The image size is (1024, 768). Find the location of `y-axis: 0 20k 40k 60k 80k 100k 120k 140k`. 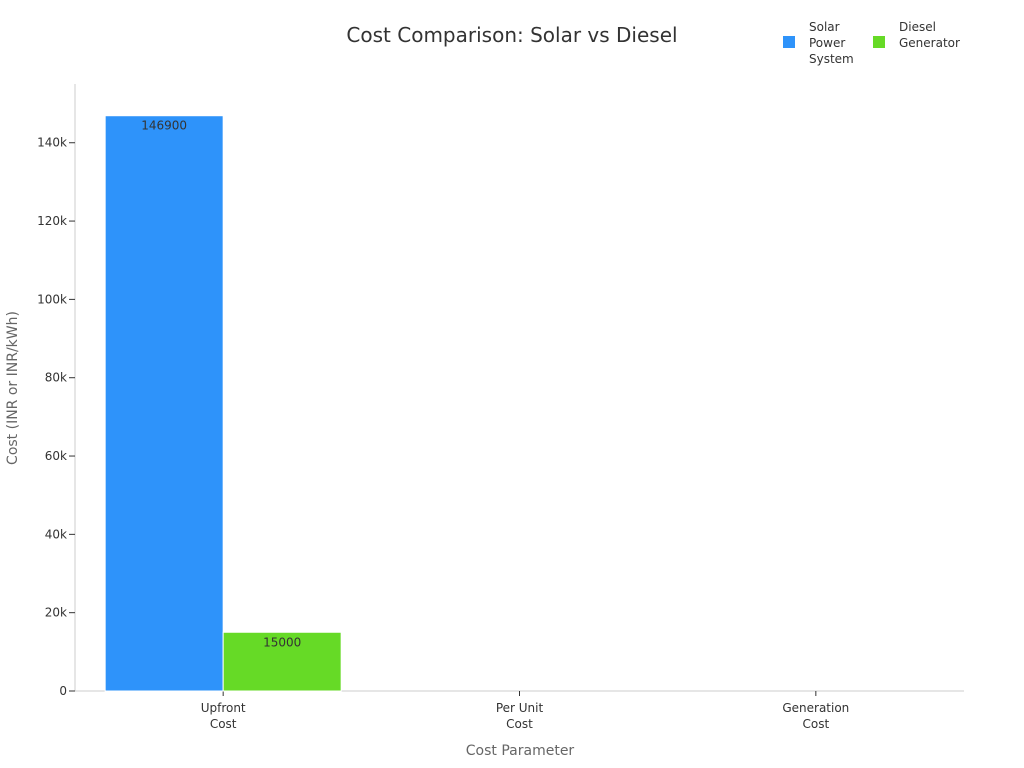

y-axis: 0 20k 40k 60k 80k 100k 120k 140k is located at coordinates (56, 391).